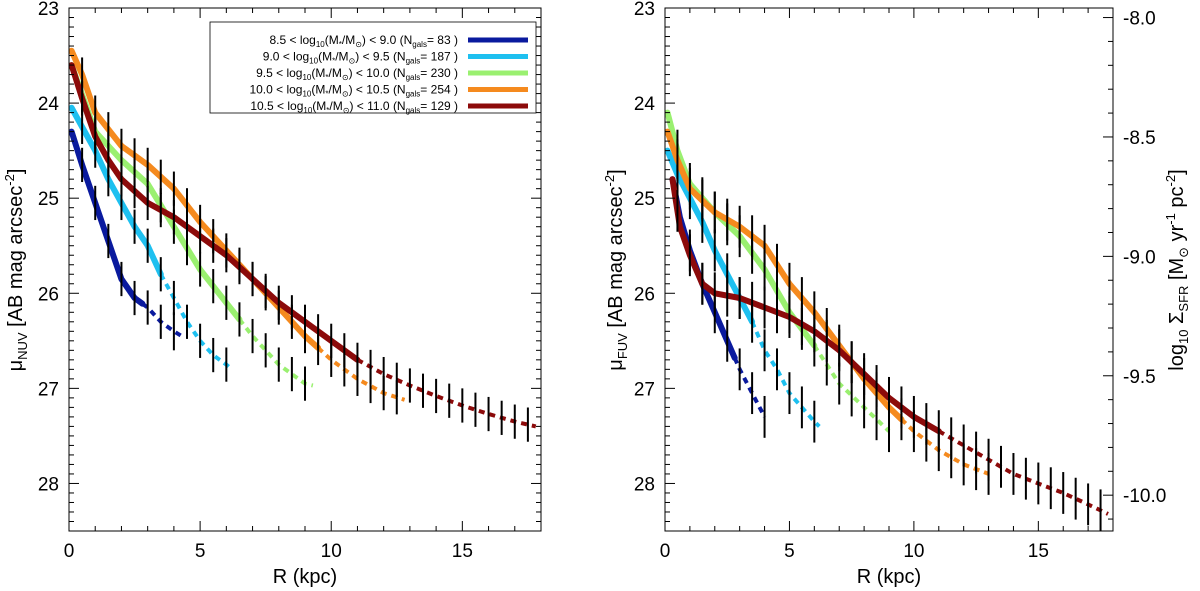 The width and height of the screenshot is (1200, 591). I want to click on legend-label: 8.5 < log10(M*/M⊙) < 9.0 (Ngals= 83 ), so click(363, 41).